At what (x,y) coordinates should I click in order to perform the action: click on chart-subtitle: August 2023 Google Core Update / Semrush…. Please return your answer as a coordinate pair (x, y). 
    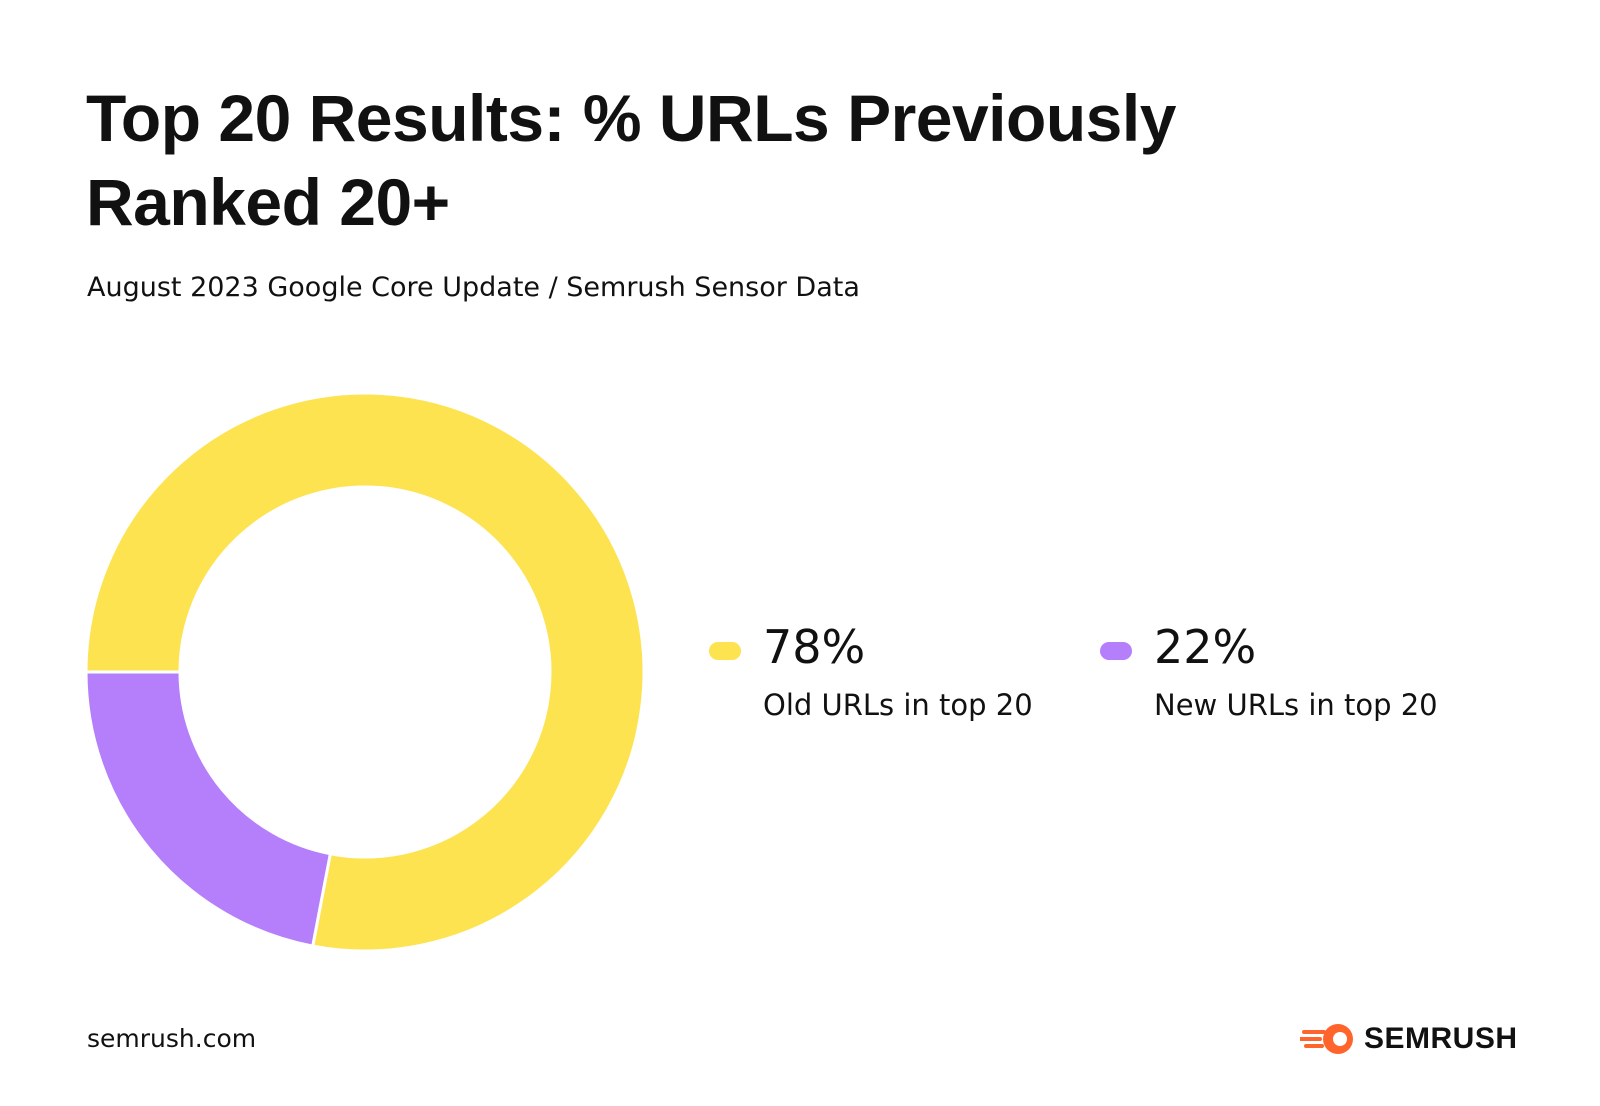
    Looking at the image, I should click on (473, 287).